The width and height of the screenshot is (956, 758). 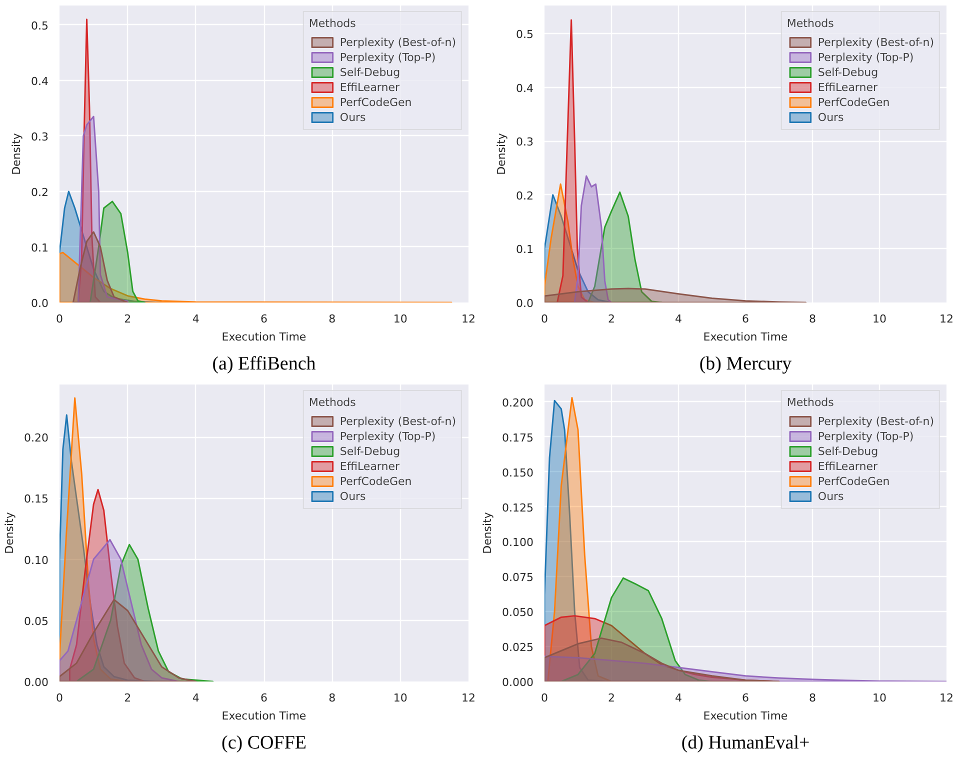 What do you see at coordinates (264, 743) in the screenshot?
I see `text: (c) COFFE` at bounding box center [264, 743].